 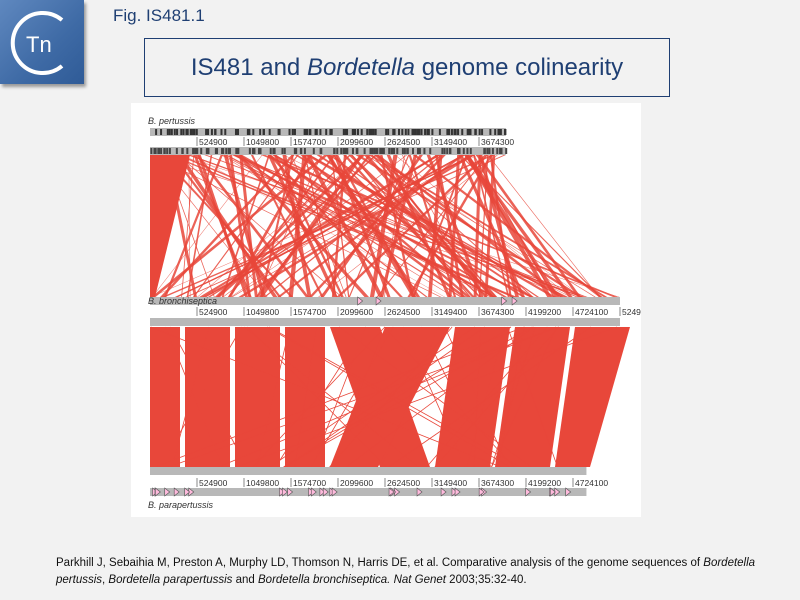 I want to click on title-text: and, so click(x=280, y=67).